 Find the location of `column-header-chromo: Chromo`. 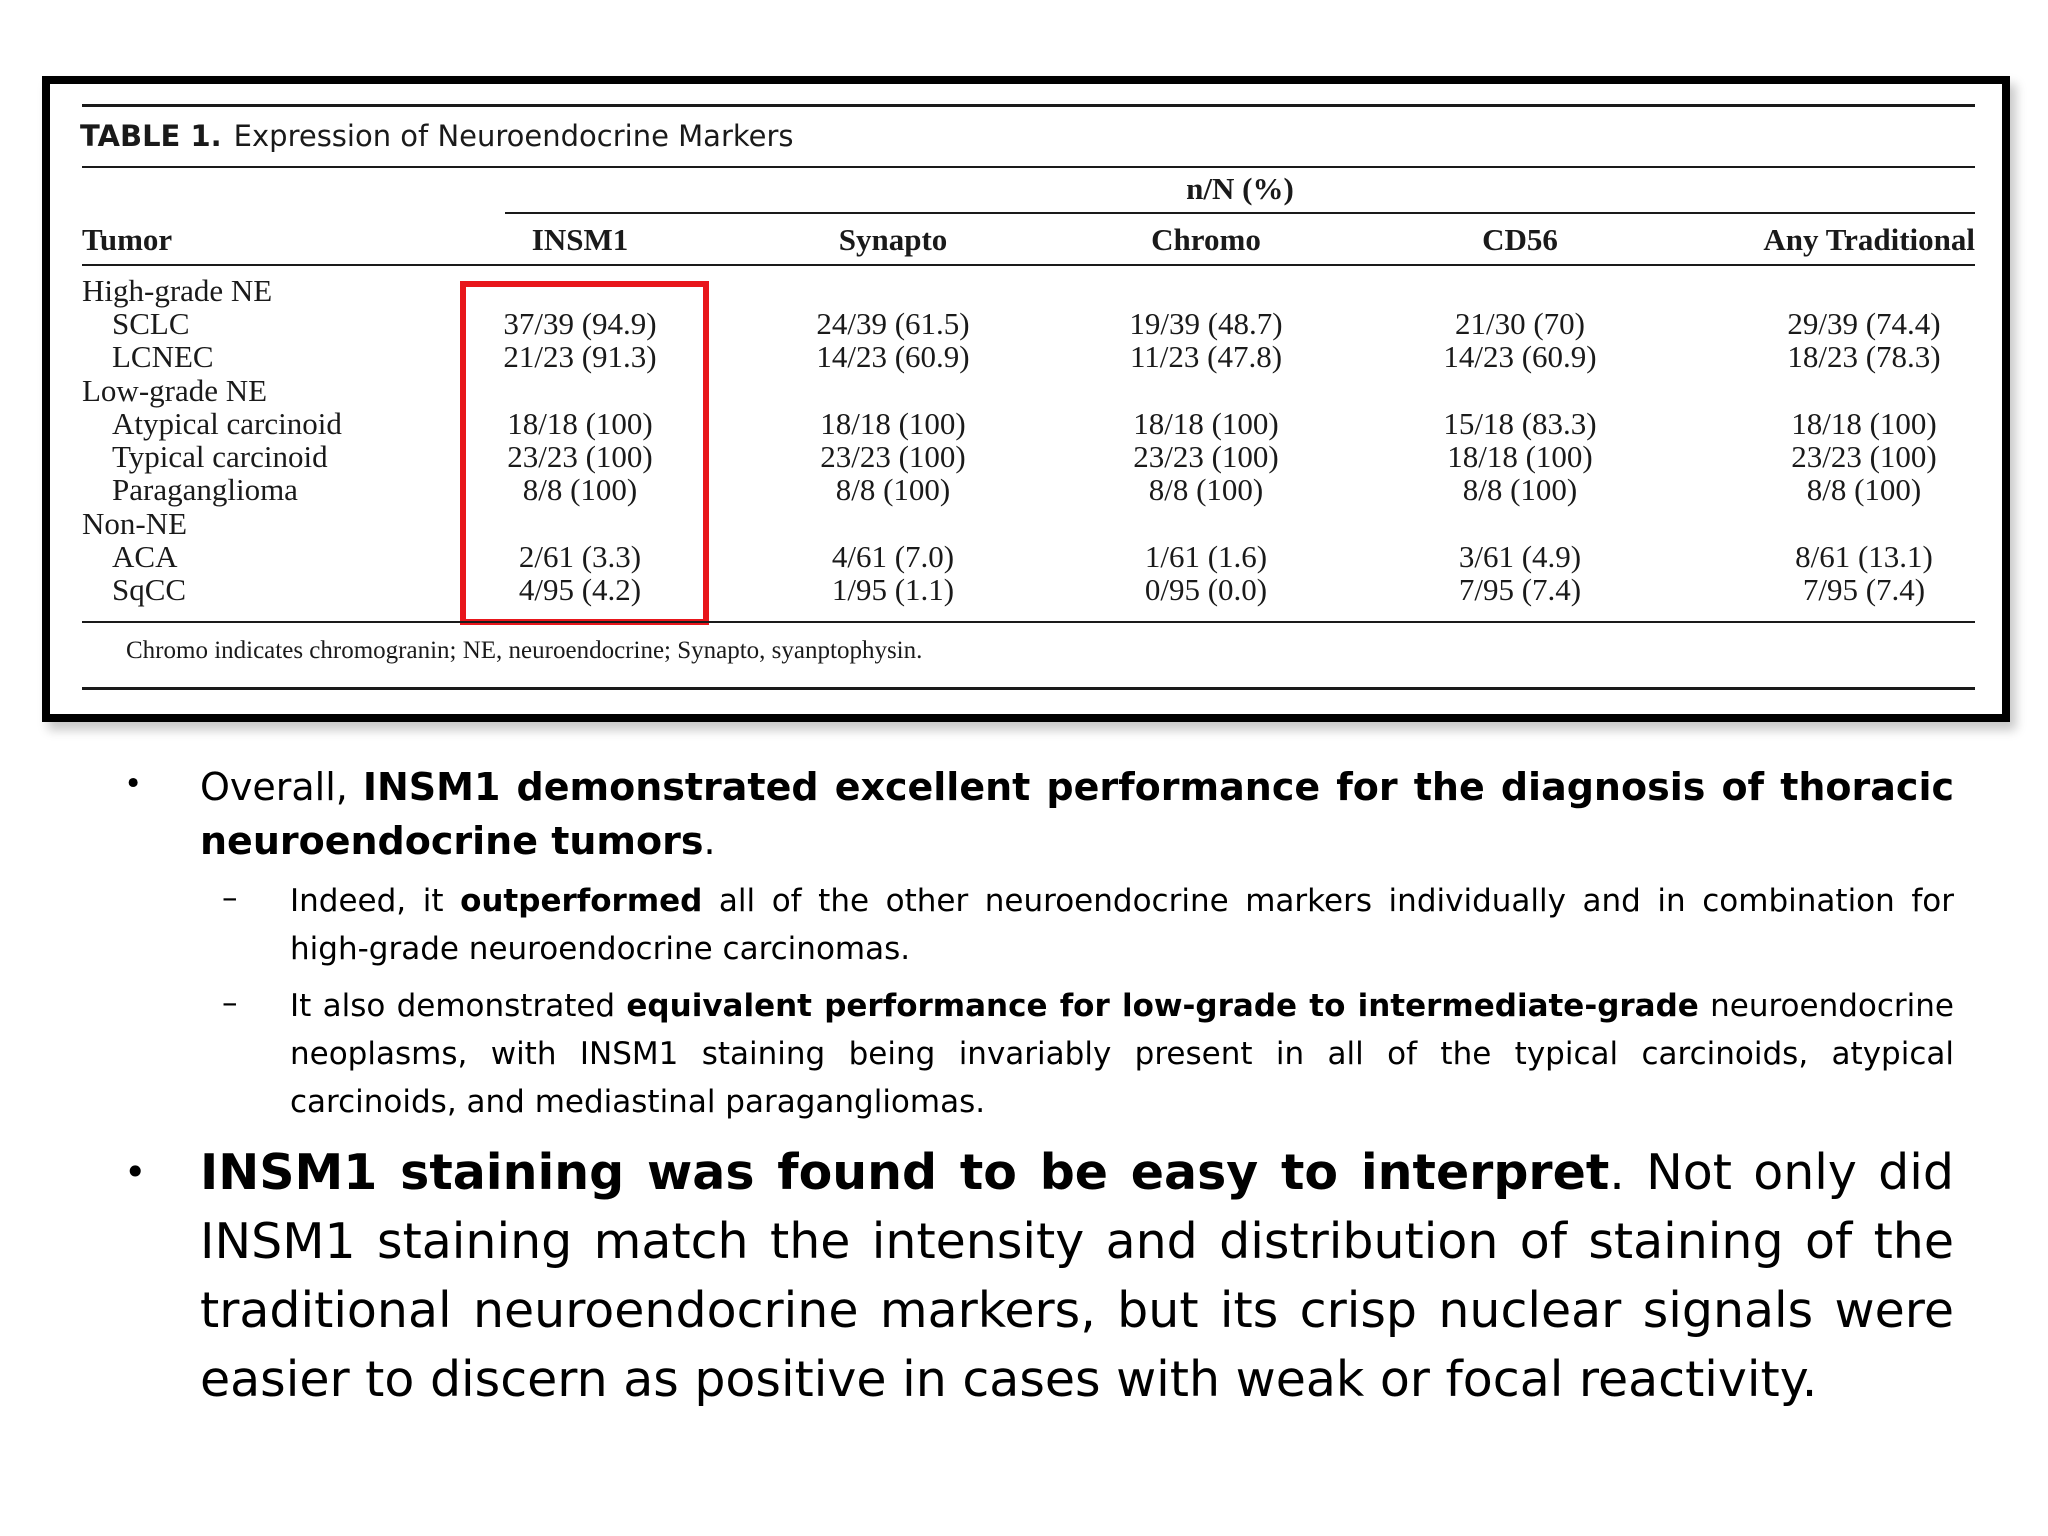

column-header-chromo: Chromo is located at coordinates (1206, 239).